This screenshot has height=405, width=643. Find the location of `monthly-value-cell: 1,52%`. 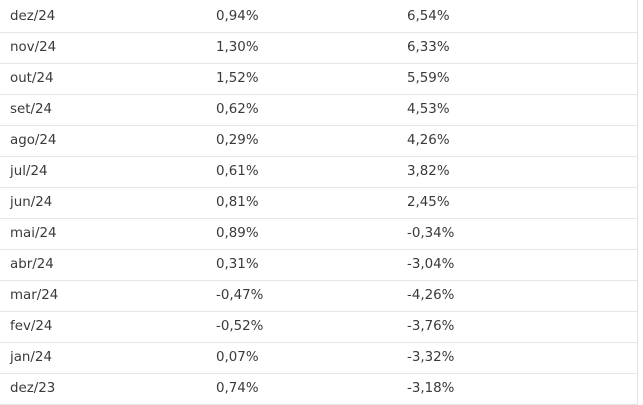

monthly-value-cell: 1,52% is located at coordinates (237, 78).